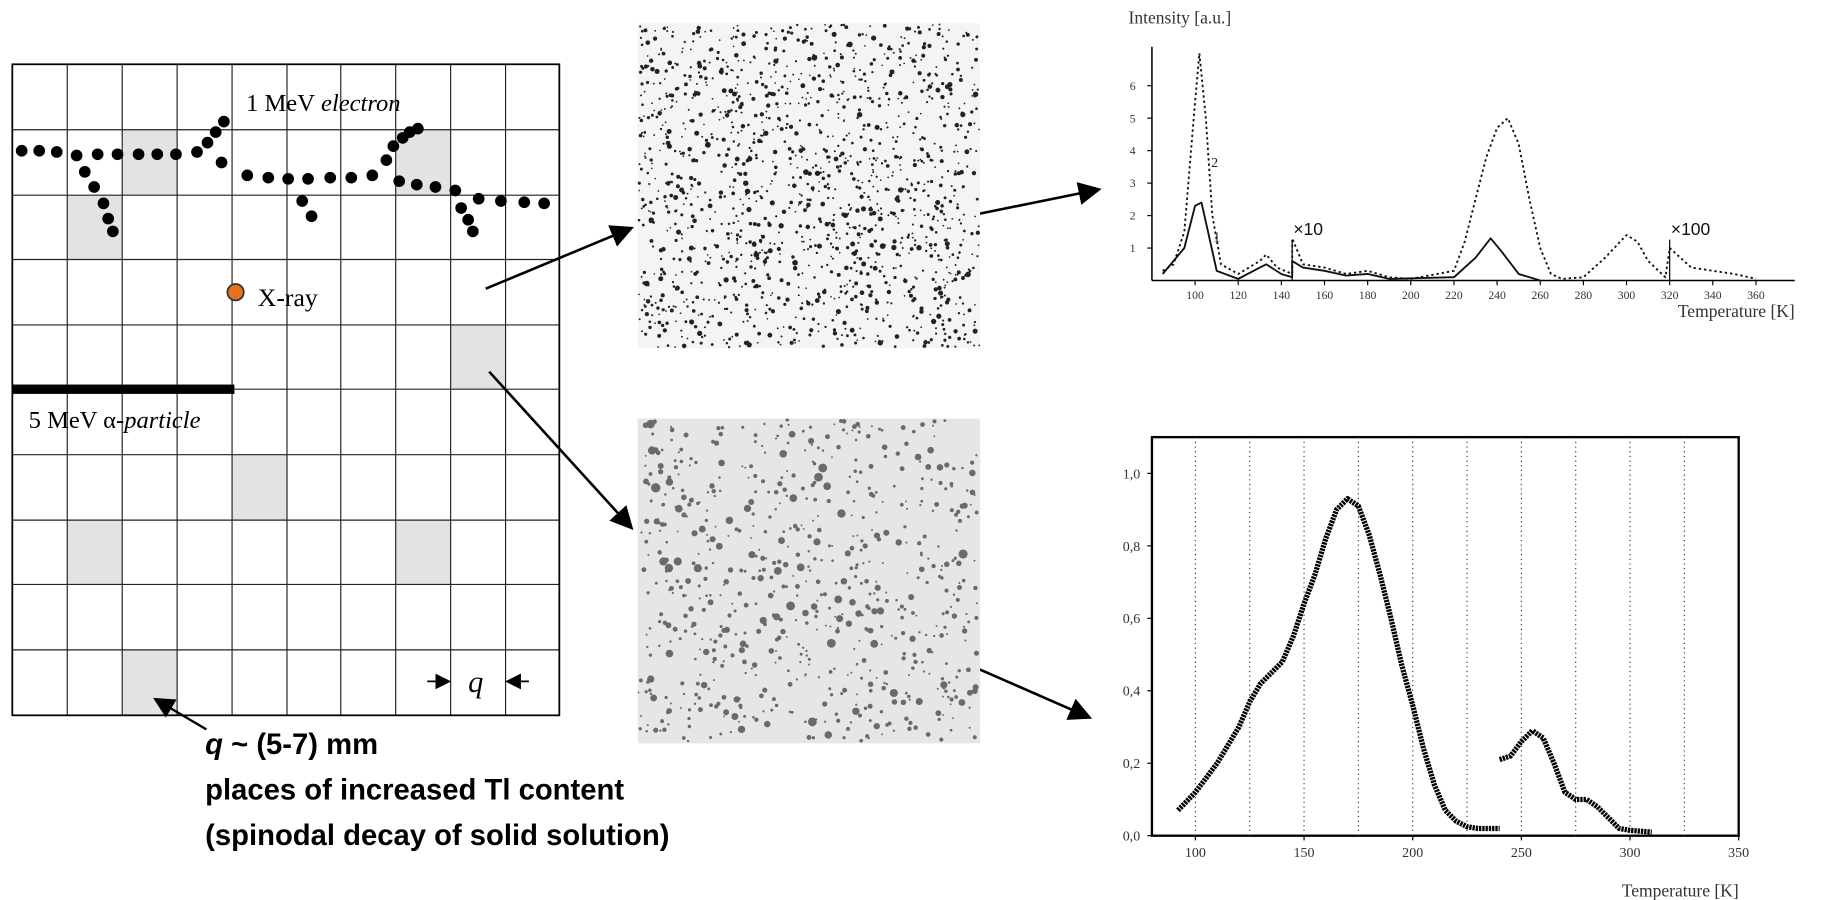  What do you see at coordinates (1132, 837) in the screenshot?
I see `y-tick-label: 0,0` at bounding box center [1132, 837].